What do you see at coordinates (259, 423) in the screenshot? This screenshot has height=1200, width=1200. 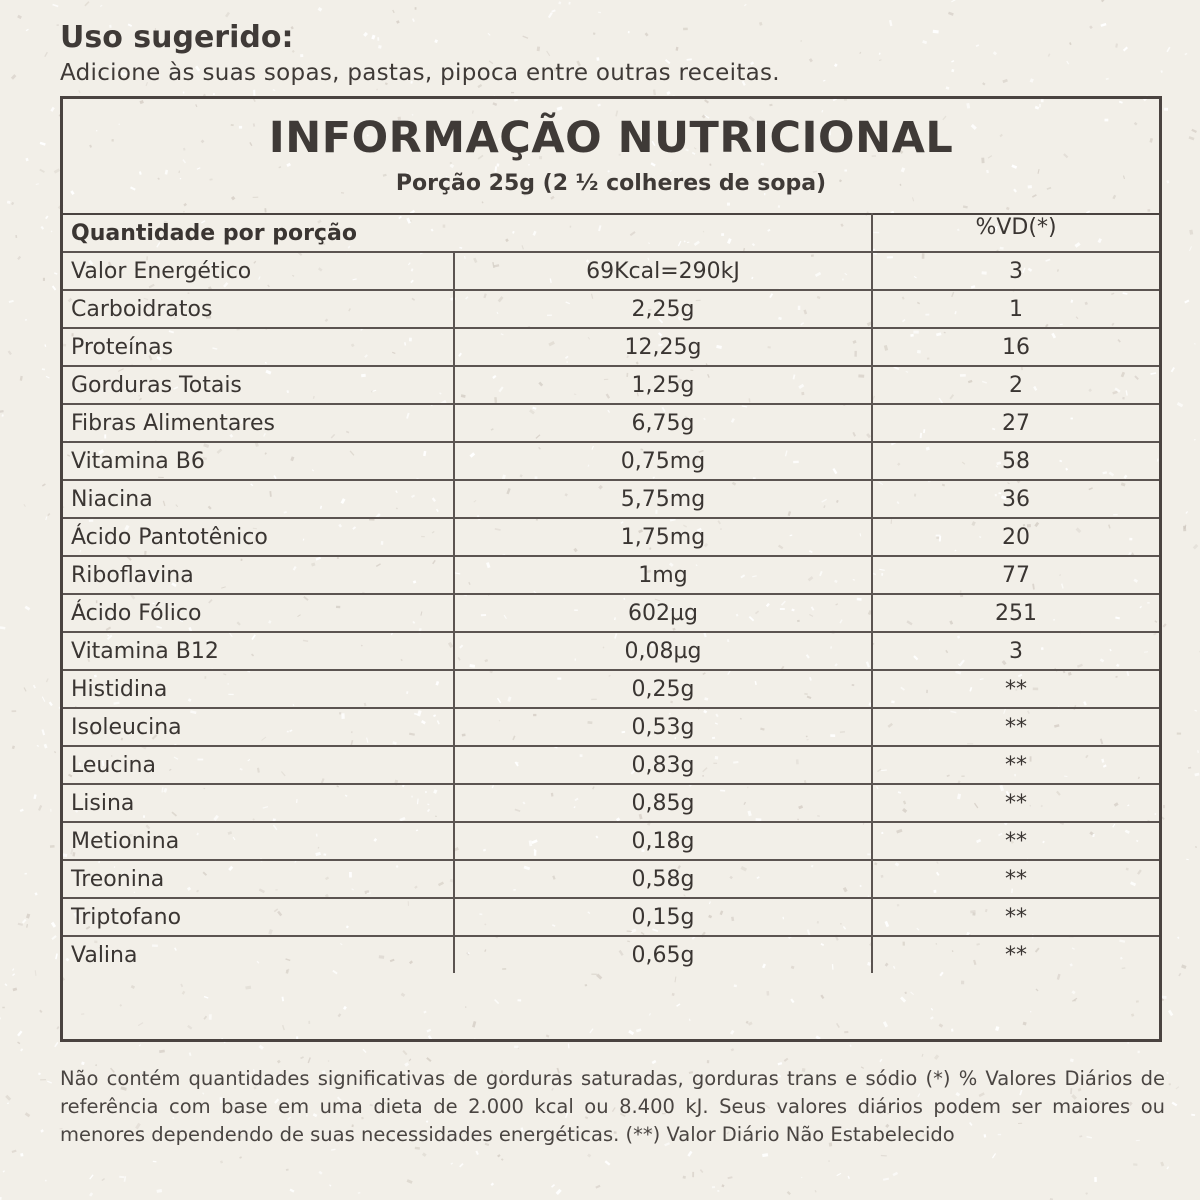 I see `nutrient-name: Fibras Alimentares` at bounding box center [259, 423].